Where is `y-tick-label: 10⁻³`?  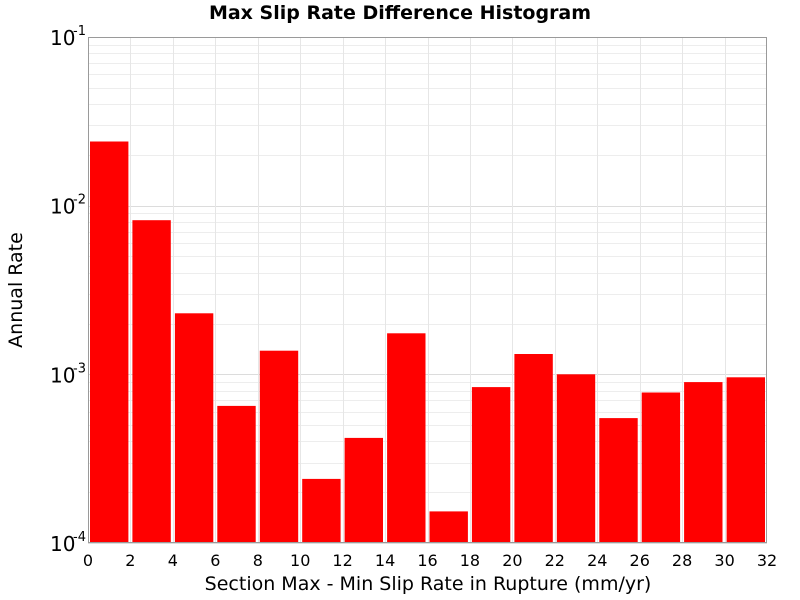 y-tick-label: 10⁻³ is located at coordinates (68, 374).